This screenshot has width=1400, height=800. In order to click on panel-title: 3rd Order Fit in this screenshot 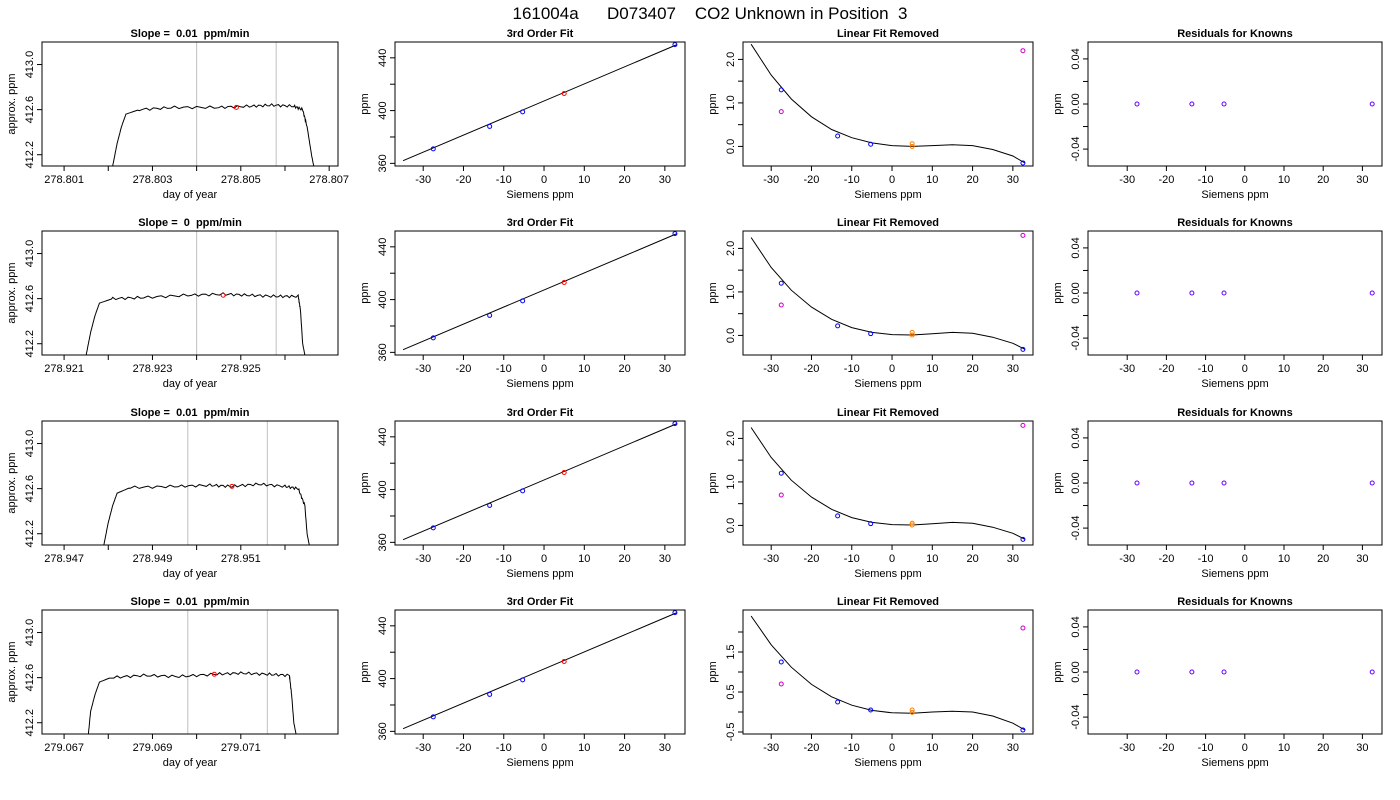, I will do `click(540, 602)`.